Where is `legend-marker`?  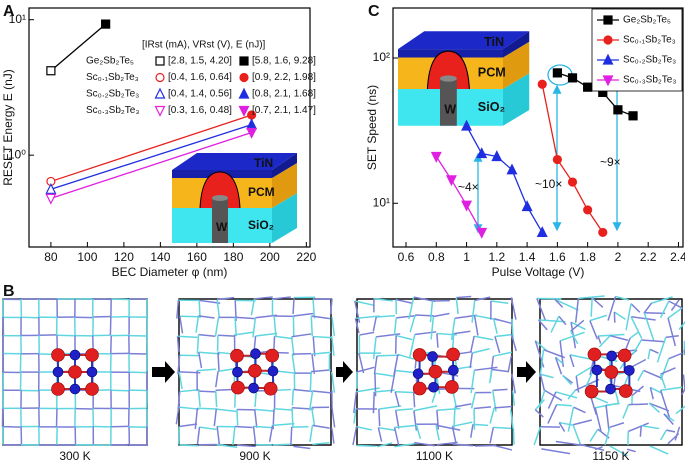 legend-marker is located at coordinates (160, 93).